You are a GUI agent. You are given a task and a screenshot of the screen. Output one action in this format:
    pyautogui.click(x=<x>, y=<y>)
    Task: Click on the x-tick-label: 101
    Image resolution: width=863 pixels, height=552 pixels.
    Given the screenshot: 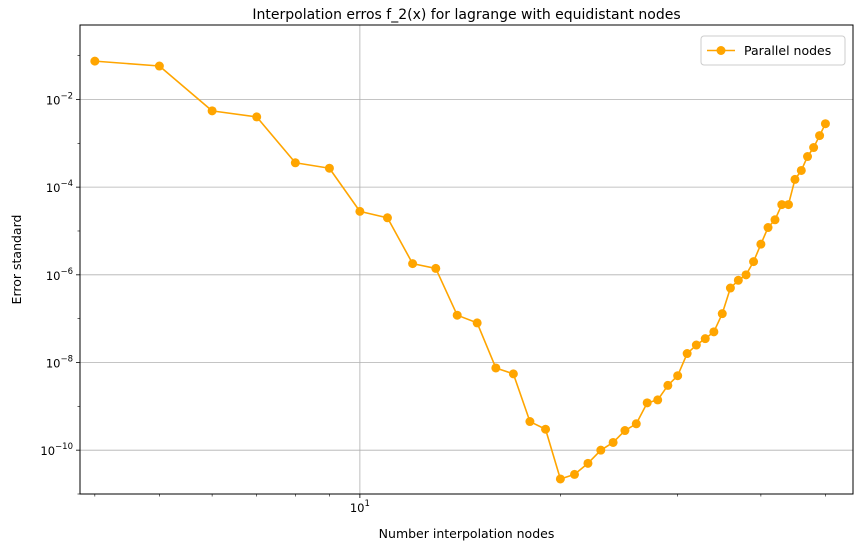 What is the action you would take?
    pyautogui.click(x=360, y=507)
    